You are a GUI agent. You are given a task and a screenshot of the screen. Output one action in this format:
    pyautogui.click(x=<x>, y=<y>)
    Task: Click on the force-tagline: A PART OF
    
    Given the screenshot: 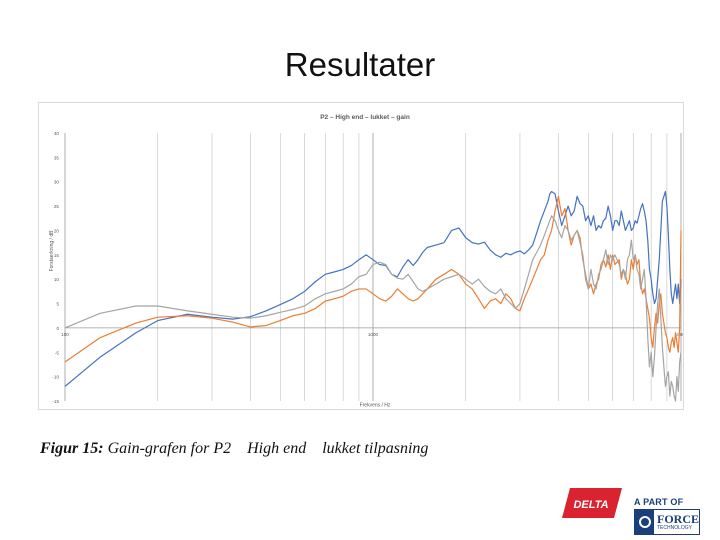 What is the action you would take?
    pyautogui.click(x=659, y=502)
    